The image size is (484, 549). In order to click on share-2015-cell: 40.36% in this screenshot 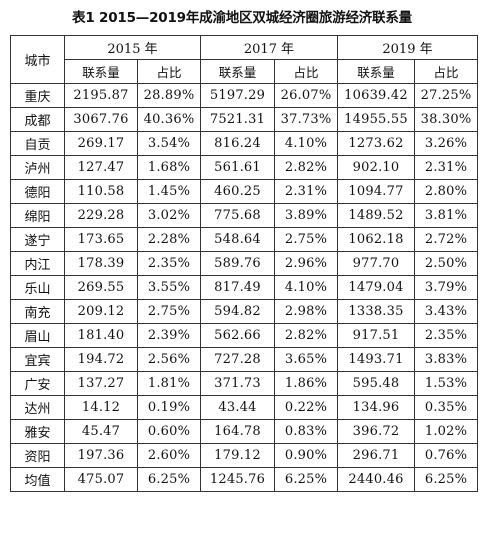, I will do `click(169, 119)`.